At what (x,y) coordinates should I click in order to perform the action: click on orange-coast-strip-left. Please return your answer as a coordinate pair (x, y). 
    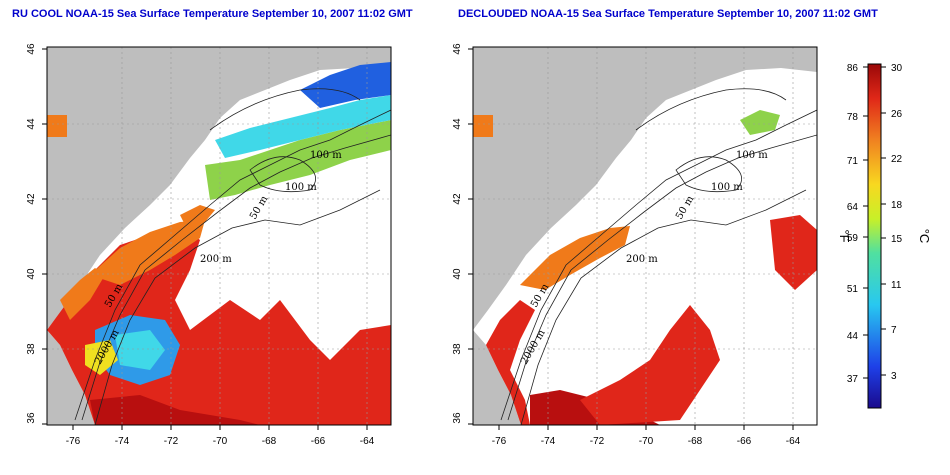
    Looking at the image, I should click on (82, 294).